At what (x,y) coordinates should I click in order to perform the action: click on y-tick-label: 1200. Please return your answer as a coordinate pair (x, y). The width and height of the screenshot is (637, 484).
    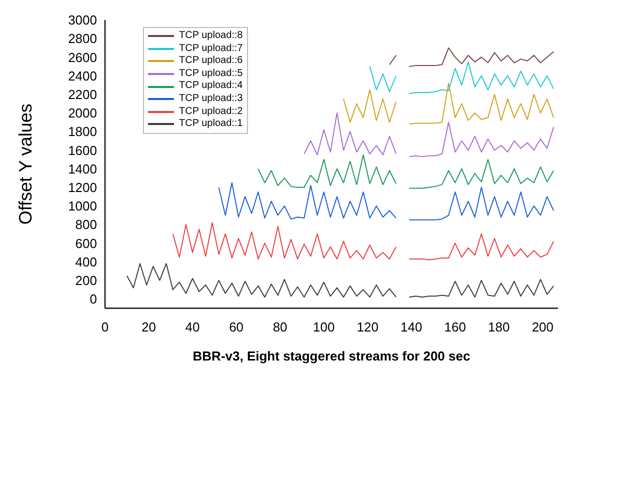
    Looking at the image, I should click on (82, 187).